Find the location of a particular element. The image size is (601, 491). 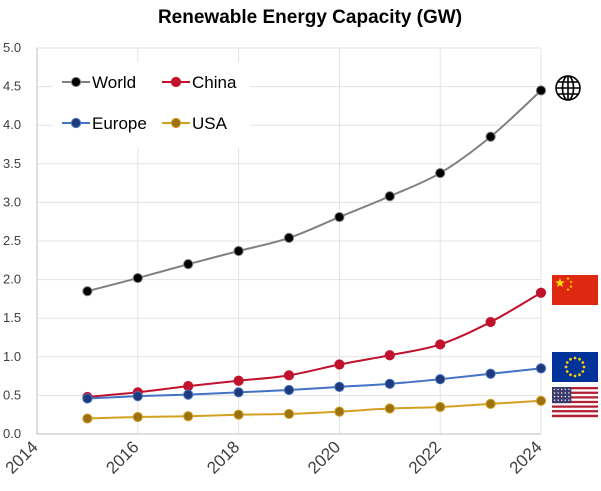

series-line-europe is located at coordinates (314, 383).